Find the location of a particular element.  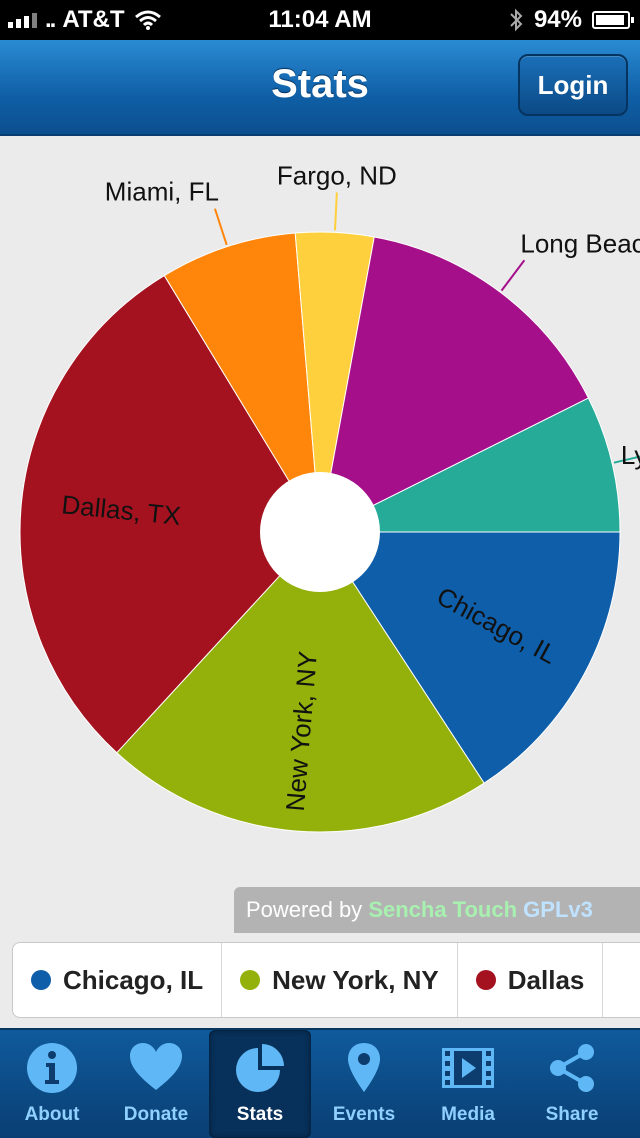

wifi-icon is located at coordinates (147, 20).